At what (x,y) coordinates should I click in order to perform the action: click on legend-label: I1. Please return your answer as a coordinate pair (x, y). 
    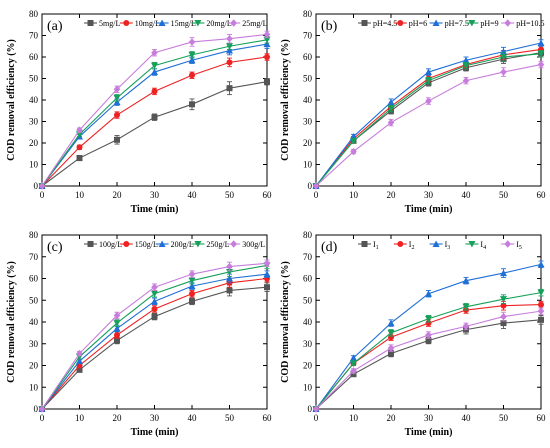
    Looking at the image, I should click on (376, 245).